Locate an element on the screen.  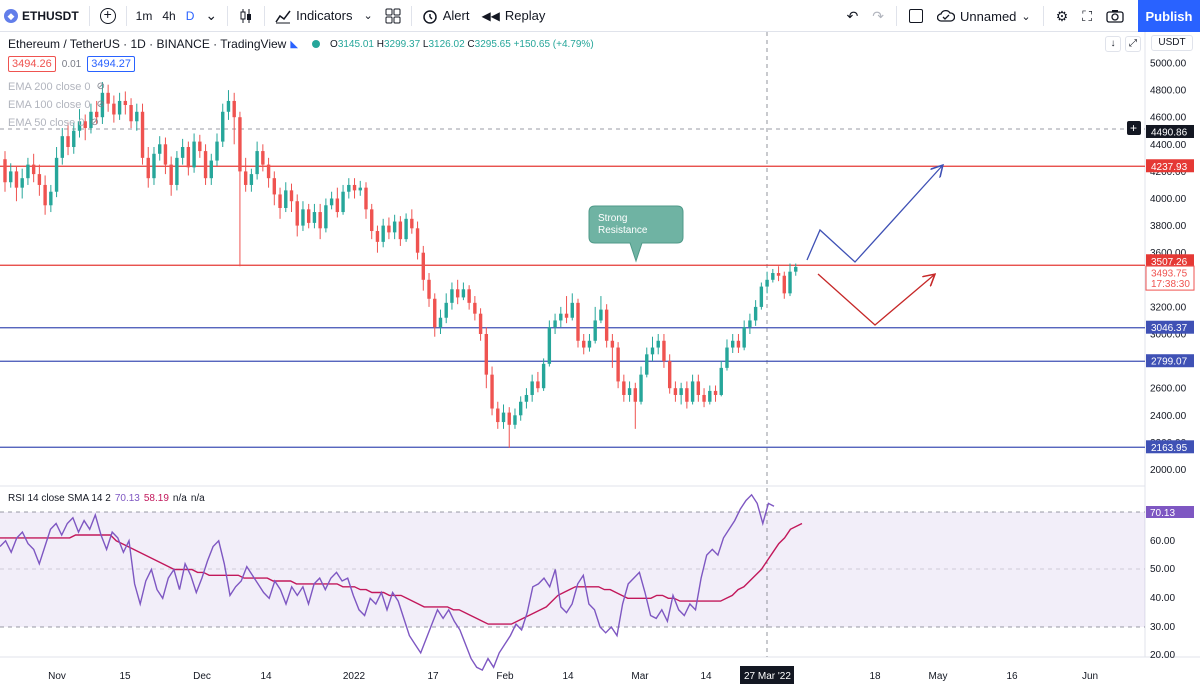
price-tick-label: 4400.00 is located at coordinates (1168, 145).